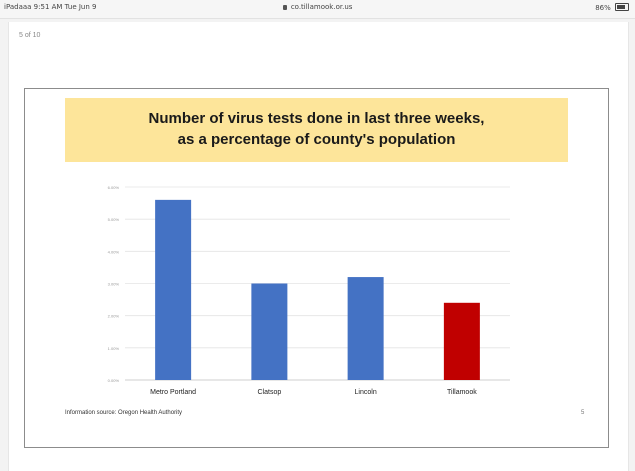  What do you see at coordinates (269, 331) in the screenshot?
I see `bar-clatsop` at bounding box center [269, 331].